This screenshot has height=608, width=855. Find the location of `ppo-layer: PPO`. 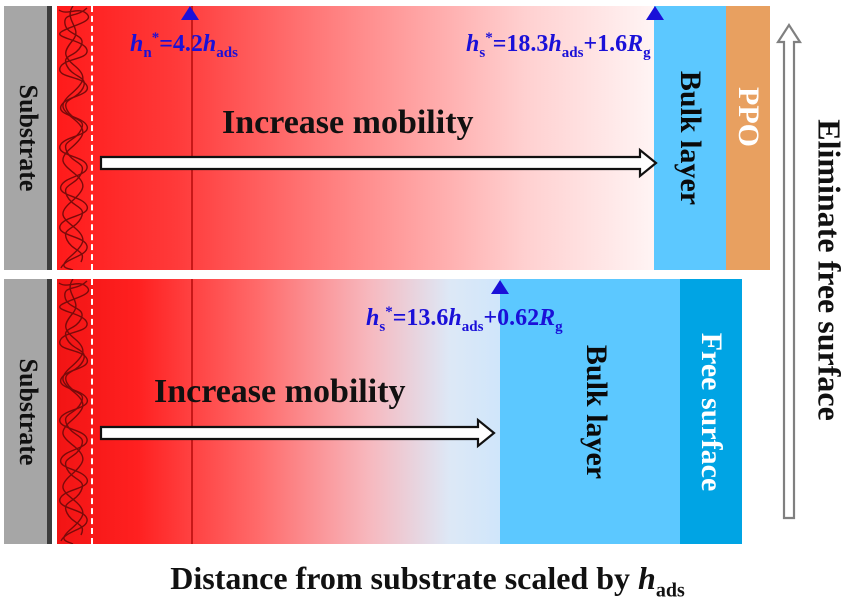

ppo-layer: PPO is located at coordinates (748, 138).